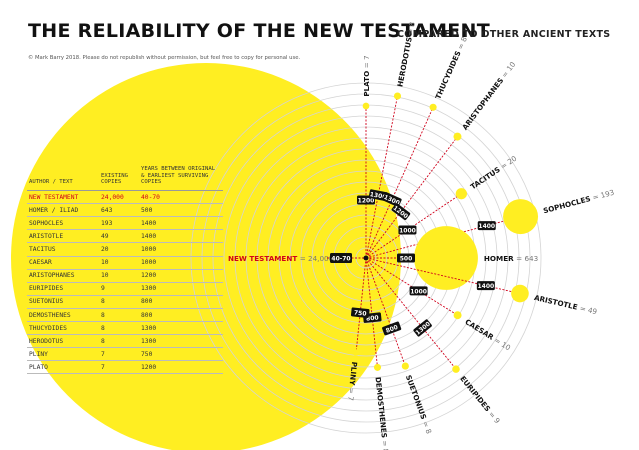 This screenshot has width=639, height=450. I want to click on table-cell-copies: 8, so click(119, 315).